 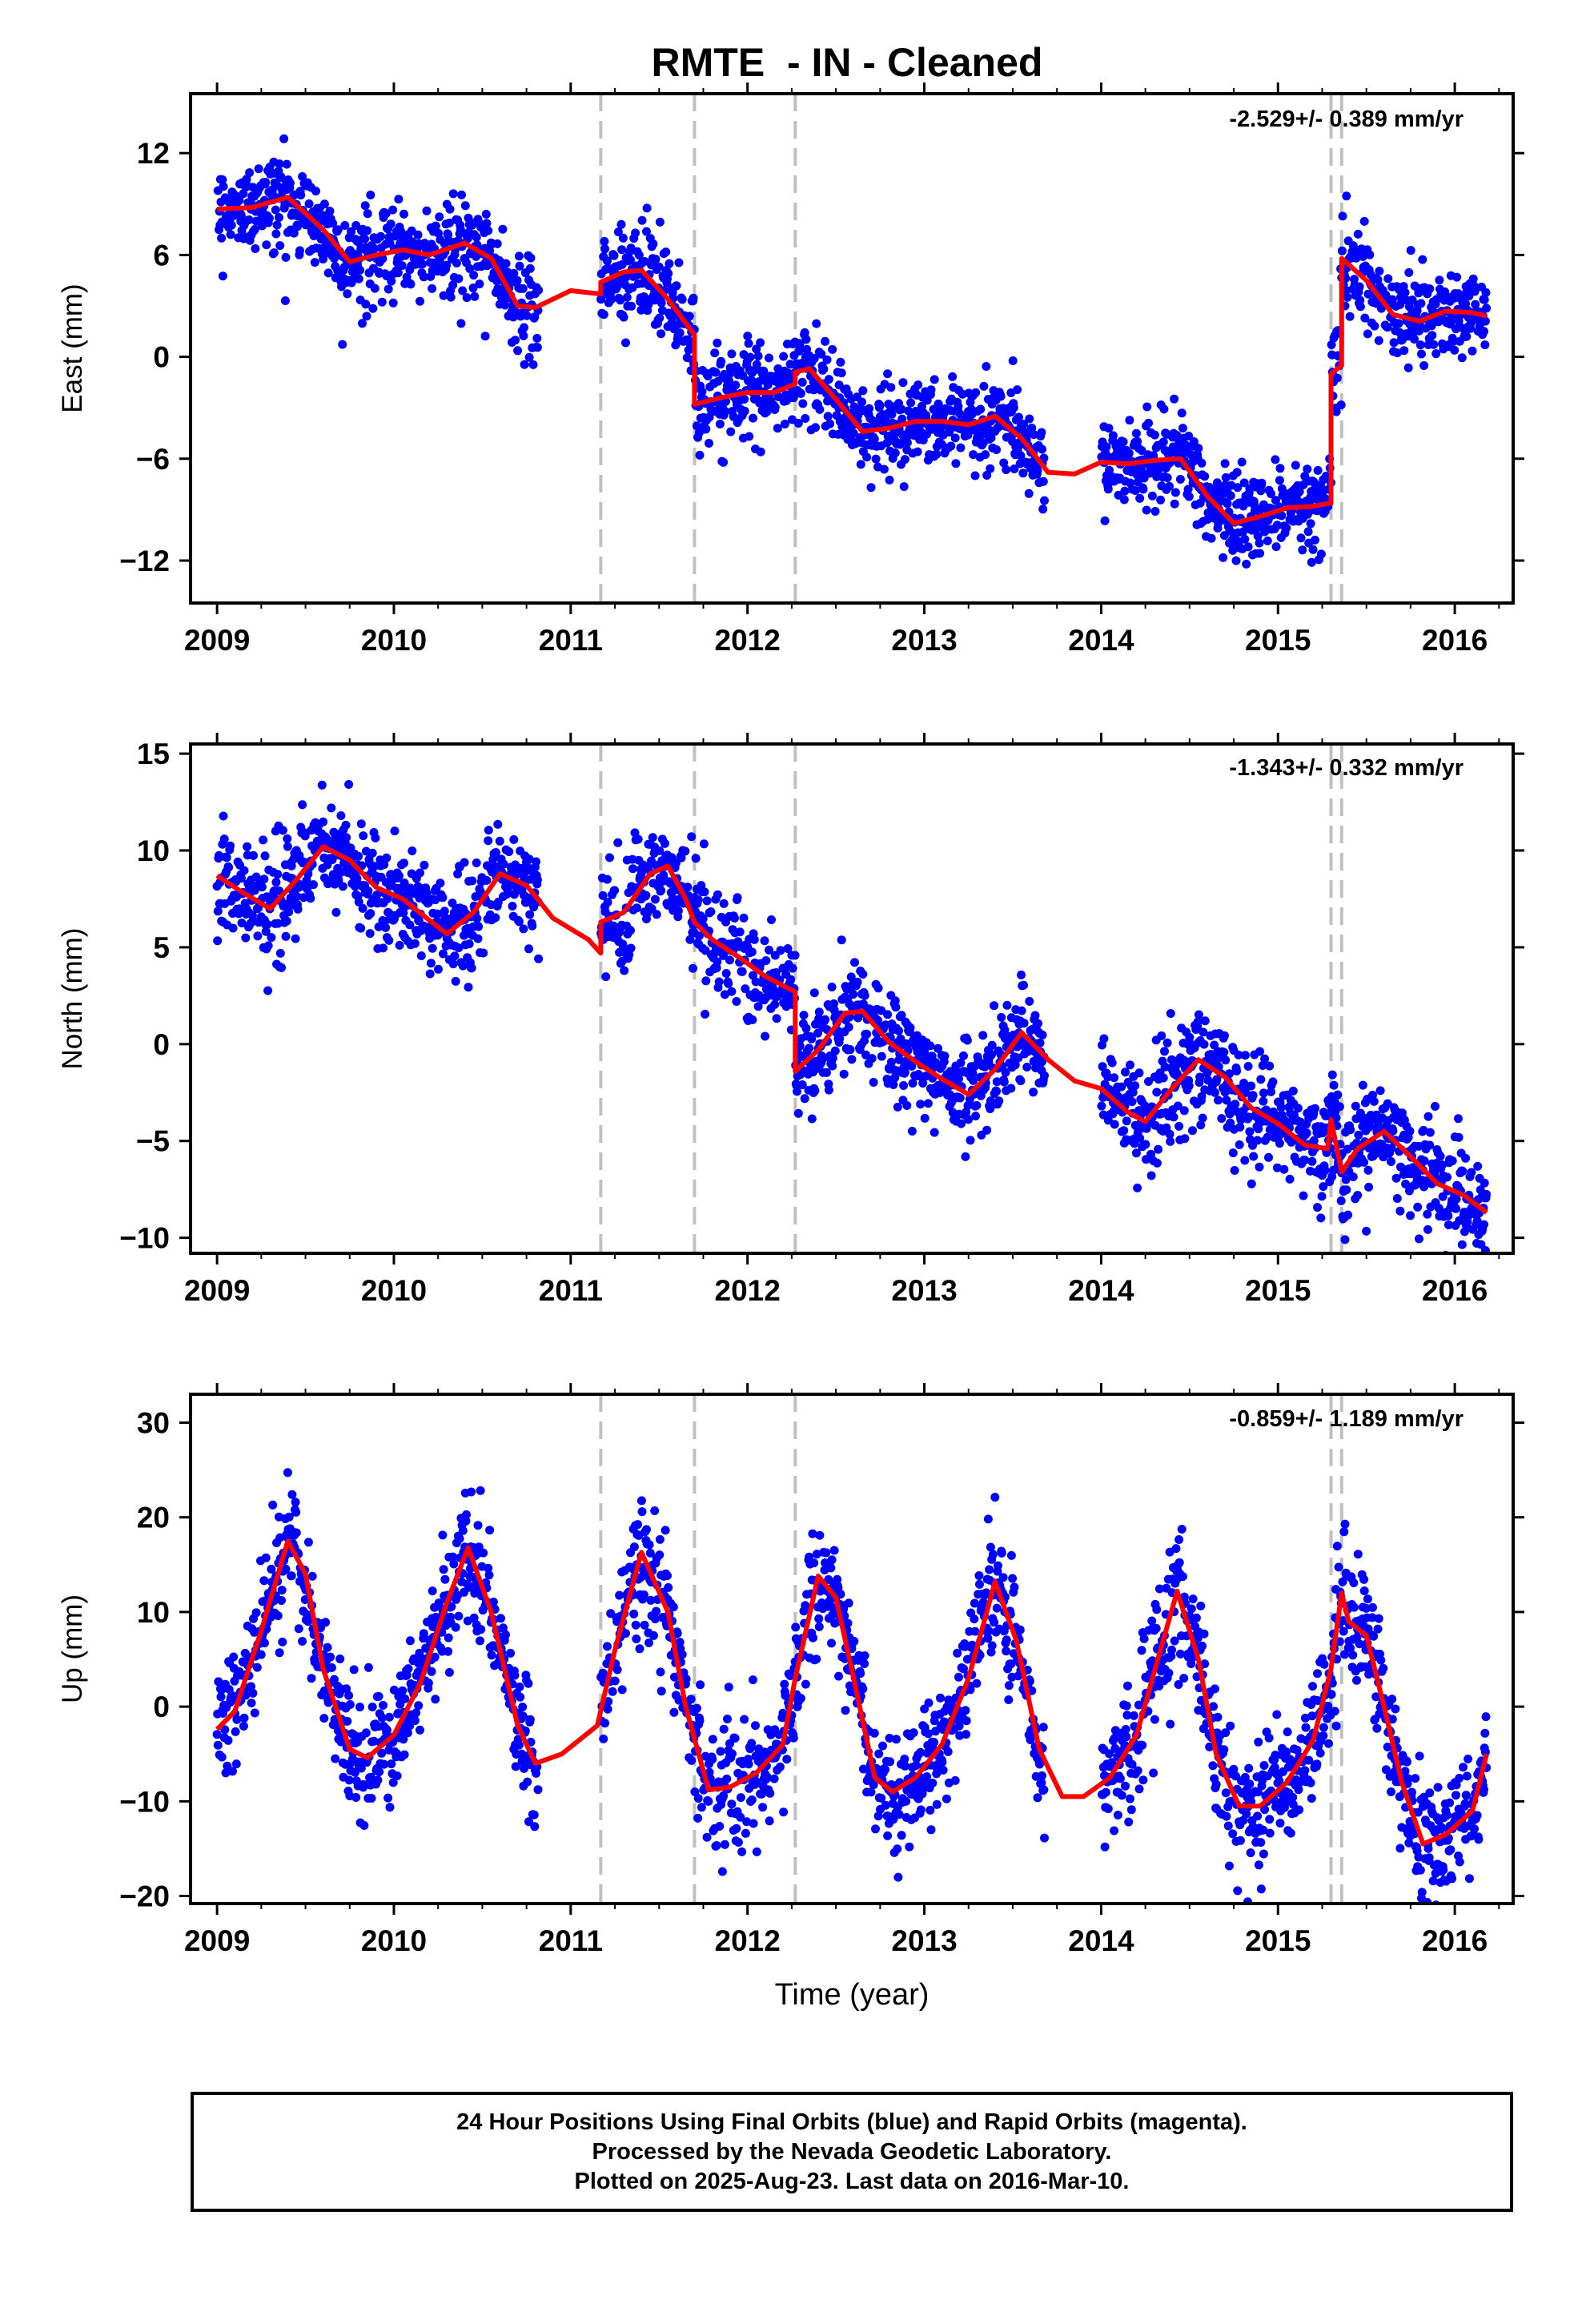 What do you see at coordinates (144, 1238) in the screenshot?
I see `y-tick-label: −10` at bounding box center [144, 1238].